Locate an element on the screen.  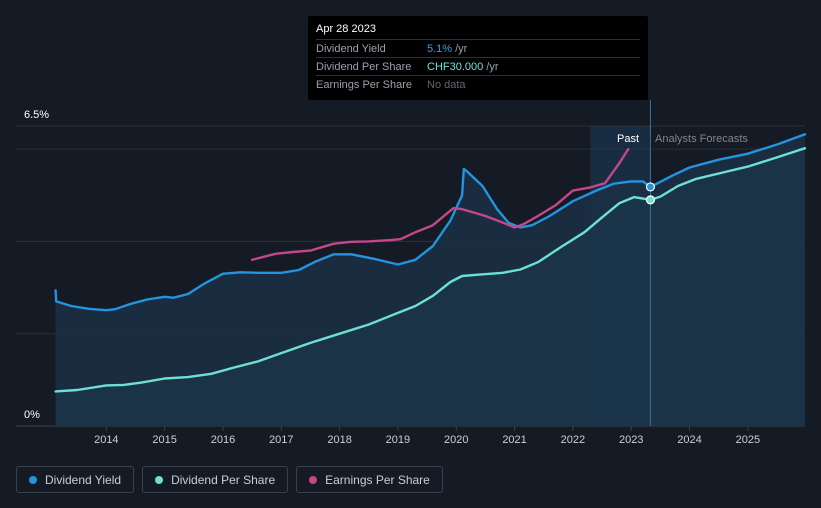
x-tick-label: 2017 is located at coordinates (281, 440).